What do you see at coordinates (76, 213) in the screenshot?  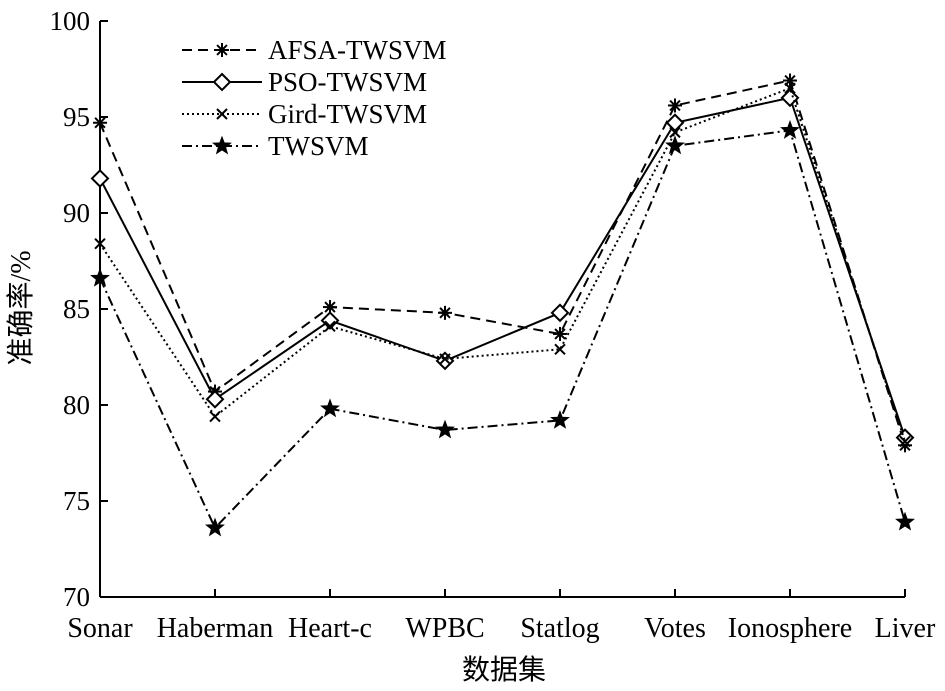 I see `y-tick-label: 90` at bounding box center [76, 213].